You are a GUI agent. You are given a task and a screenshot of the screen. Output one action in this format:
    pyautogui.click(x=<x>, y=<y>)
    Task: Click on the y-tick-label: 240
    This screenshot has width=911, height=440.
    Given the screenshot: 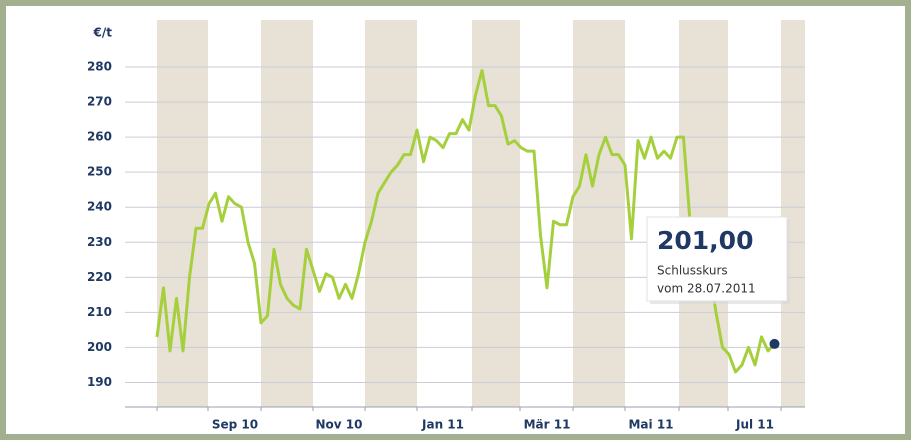 What is the action you would take?
    pyautogui.click(x=99, y=207)
    